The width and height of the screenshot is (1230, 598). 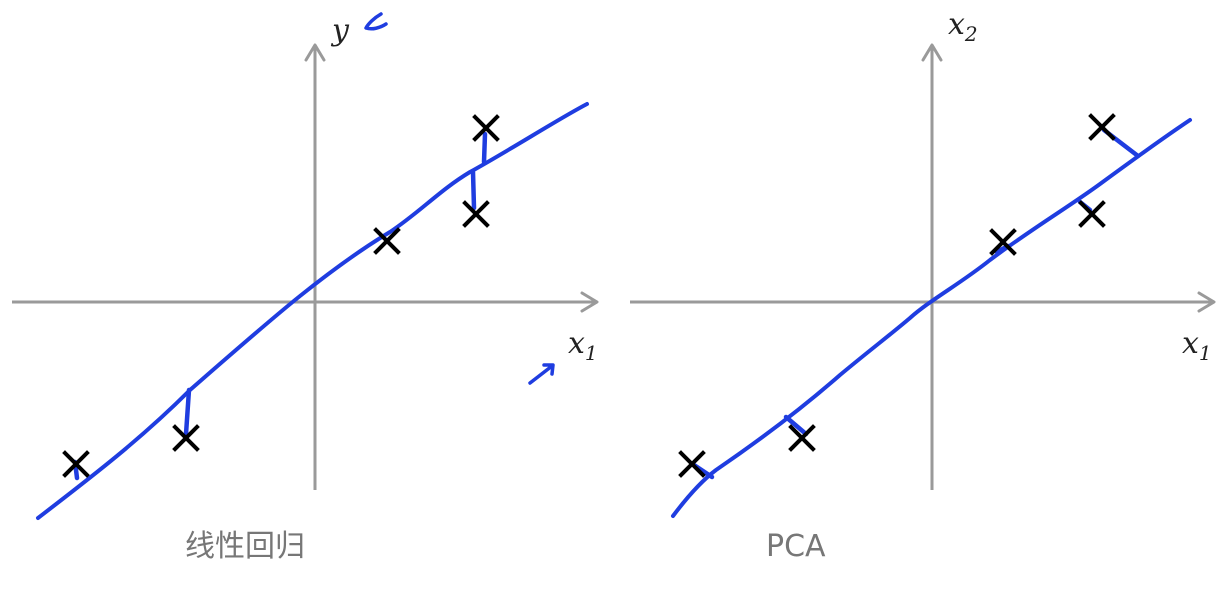 What do you see at coordinates (796, 546) in the screenshot?
I see `caption-pca: PCA` at bounding box center [796, 546].